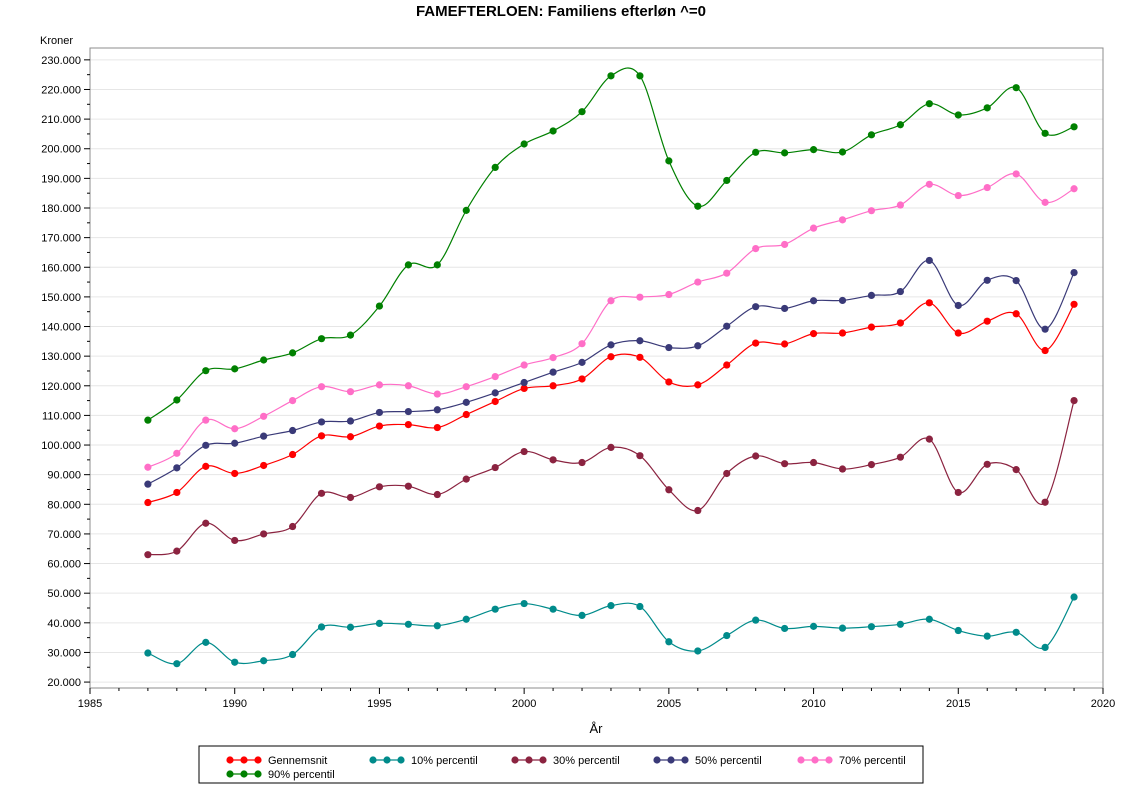 The image size is (1122, 793). I want to click on y-tick-label: 150.000, so click(61, 298).